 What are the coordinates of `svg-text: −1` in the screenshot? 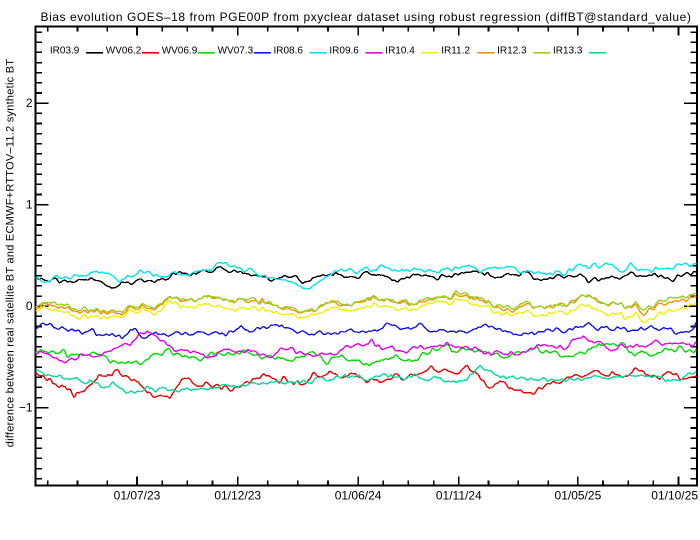 It's located at (26, 408).